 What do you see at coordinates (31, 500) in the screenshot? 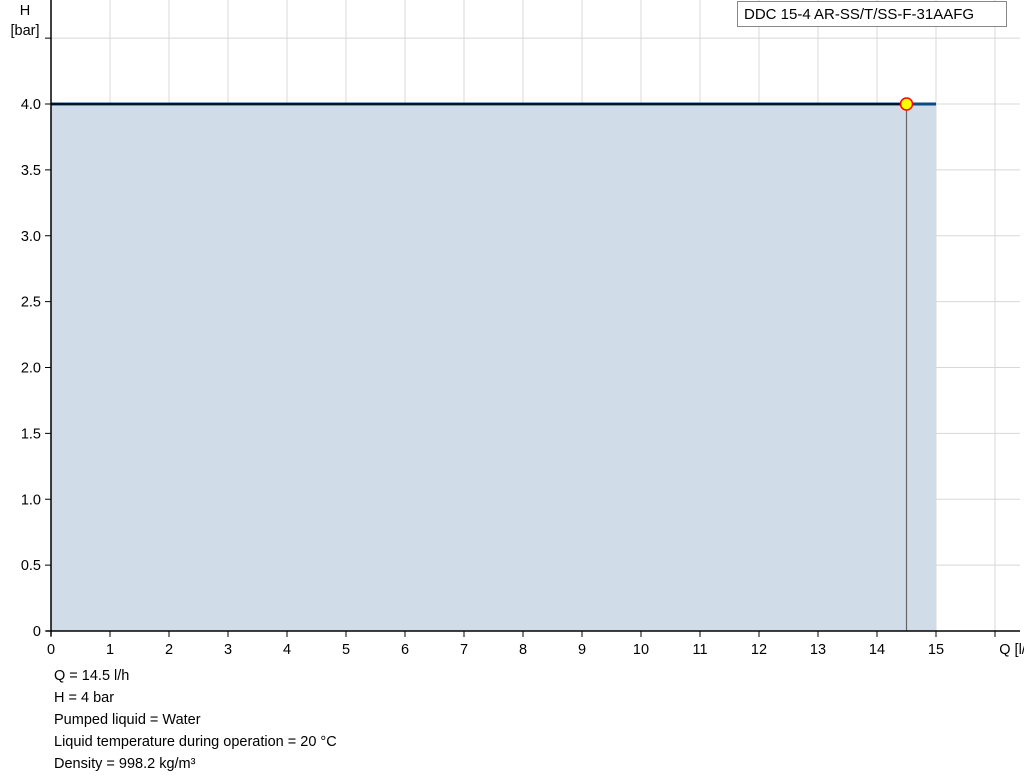
I see `y-tick-label: 1.0` at bounding box center [31, 500].